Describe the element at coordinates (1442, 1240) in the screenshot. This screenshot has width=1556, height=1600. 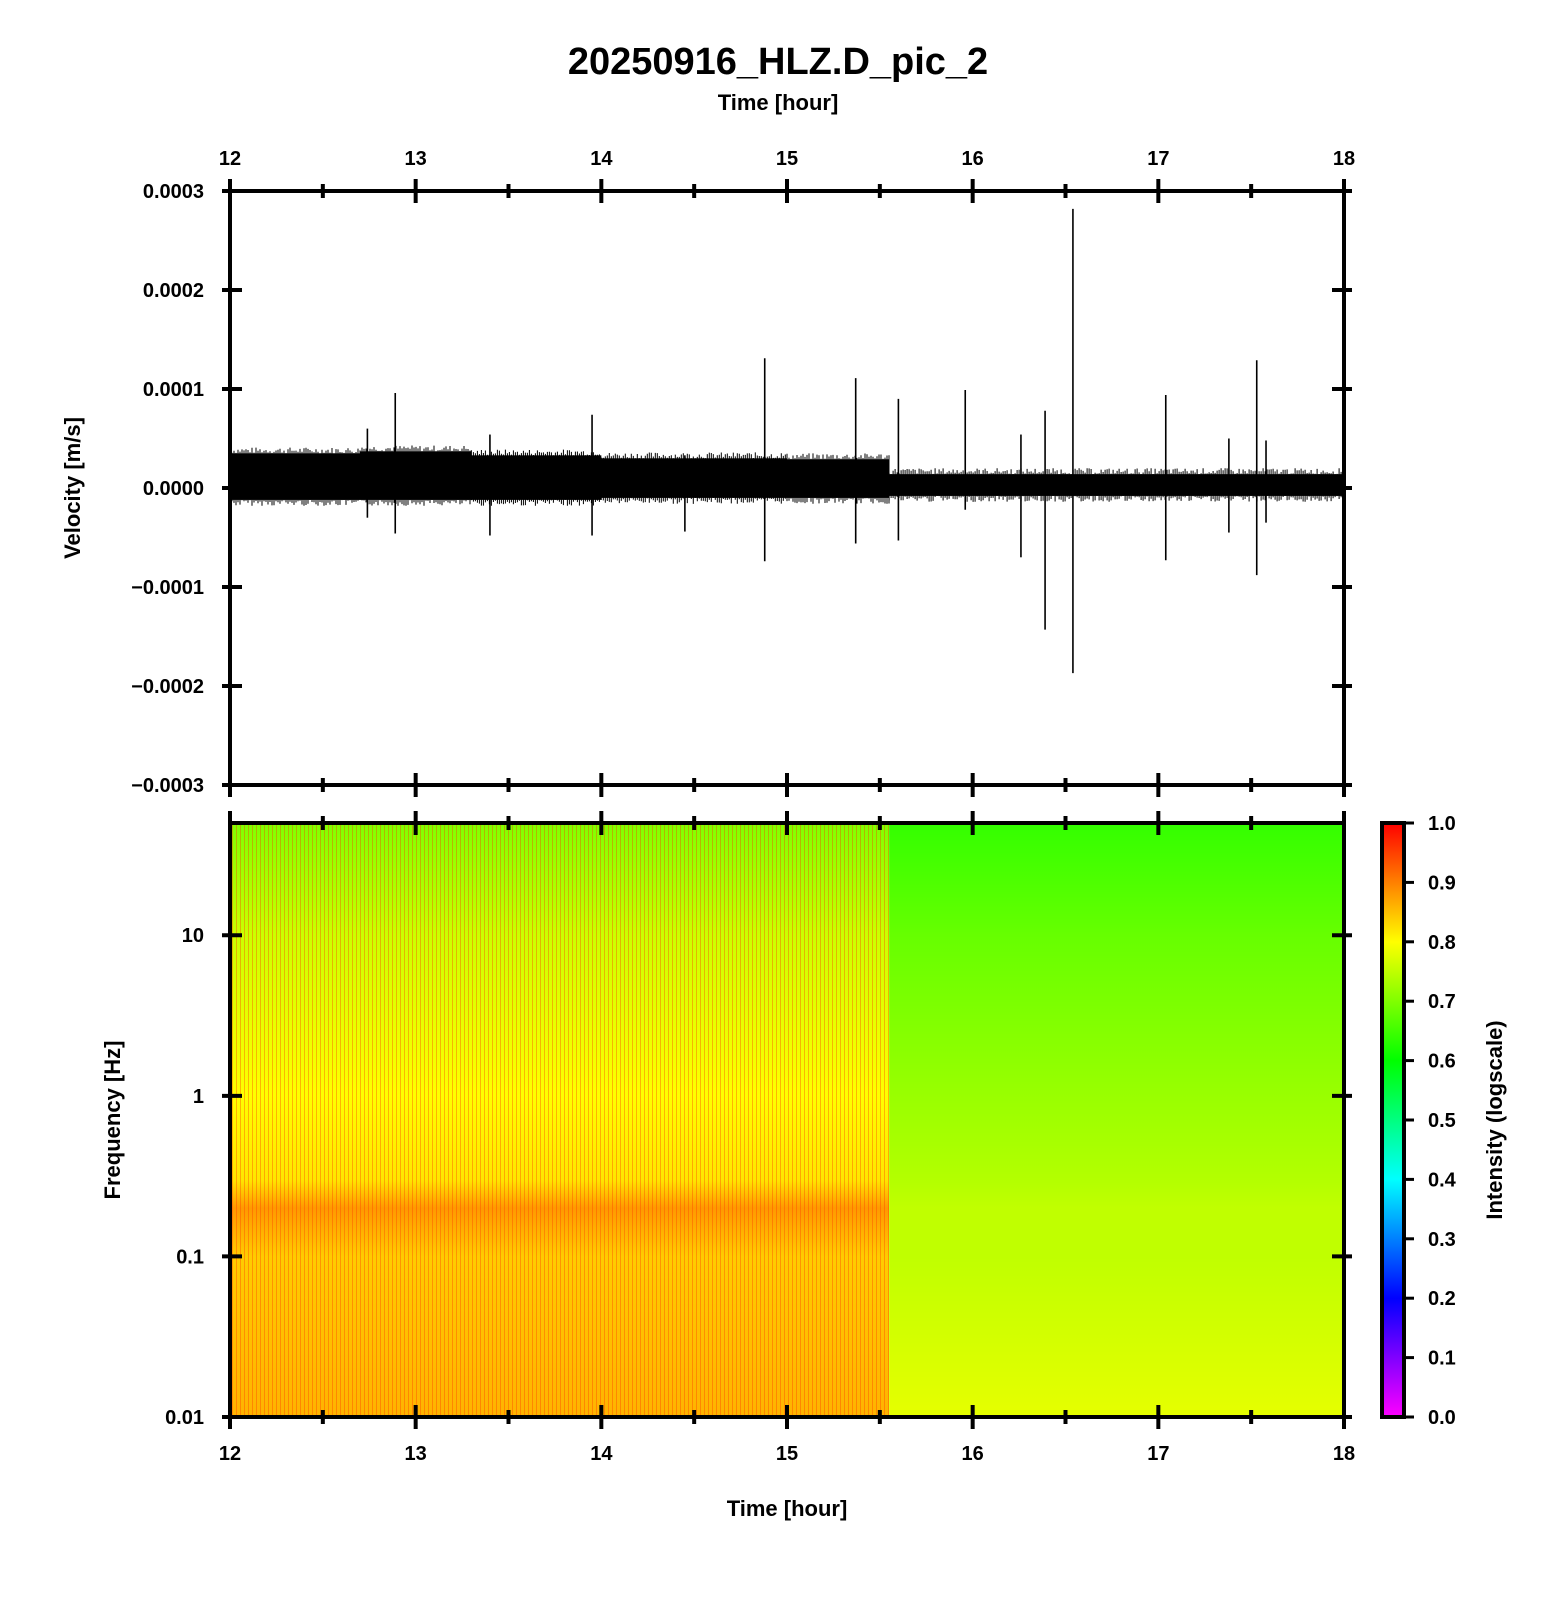
I see `colorbar-tick-label: 0.3` at that location.